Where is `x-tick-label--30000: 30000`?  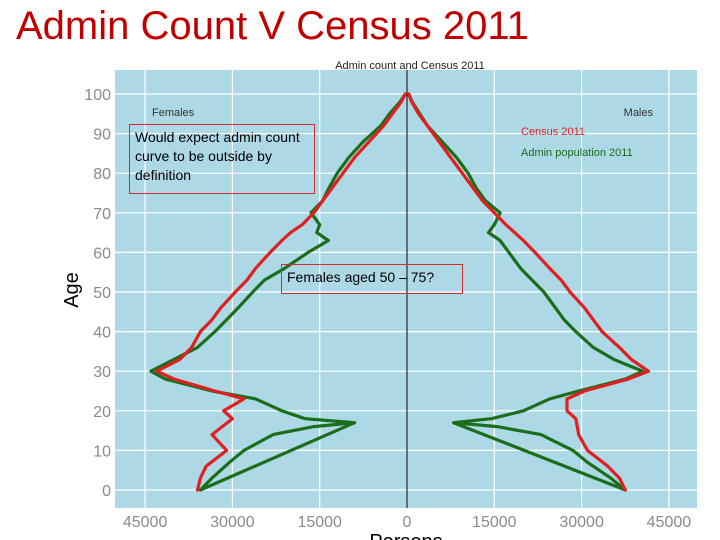
x-tick-label--30000: 30000 is located at coordinates (232, 522).